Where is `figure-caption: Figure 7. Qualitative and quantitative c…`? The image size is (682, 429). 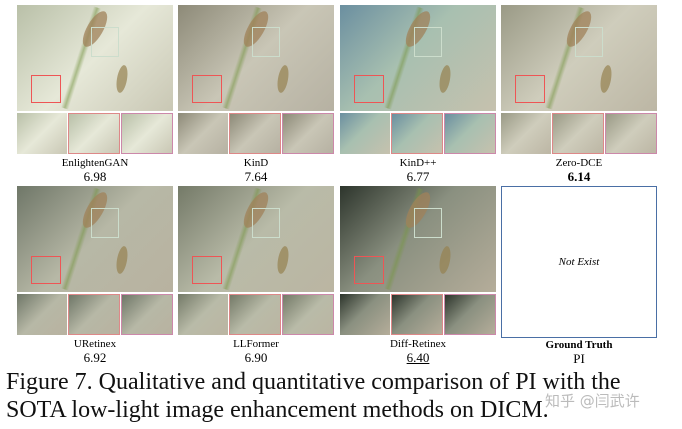
figure-caption: Figure 7. Qualitative and quantitative c… is located at coordinates (313, 396).